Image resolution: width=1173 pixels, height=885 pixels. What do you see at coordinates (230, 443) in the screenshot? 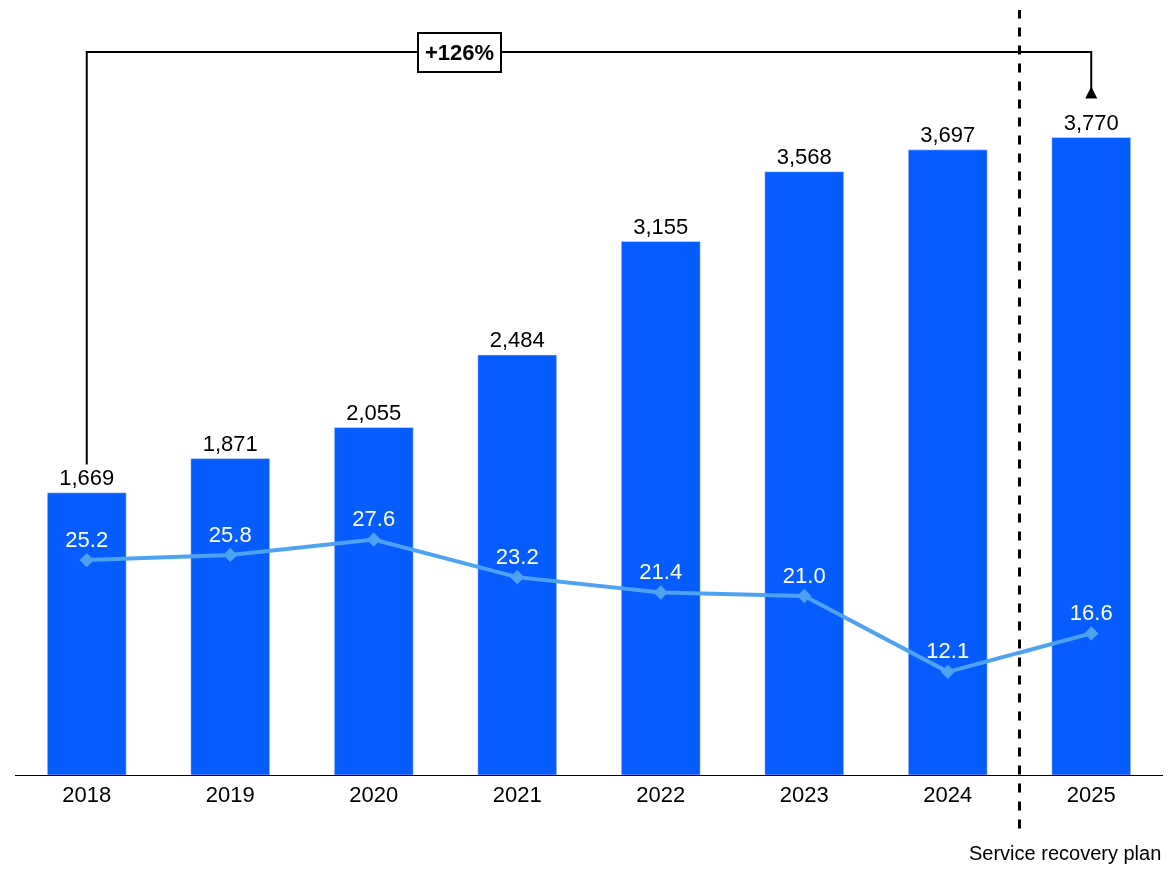
I see `data-label: 1,871` at bounding box center [230, 443].